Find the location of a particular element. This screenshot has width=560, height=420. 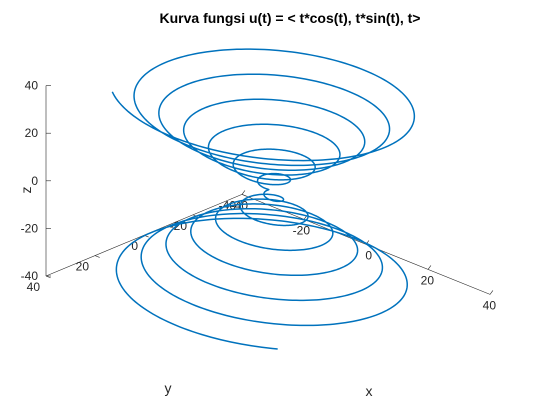

y-axis-label: y is located at coordinates (168, 388).